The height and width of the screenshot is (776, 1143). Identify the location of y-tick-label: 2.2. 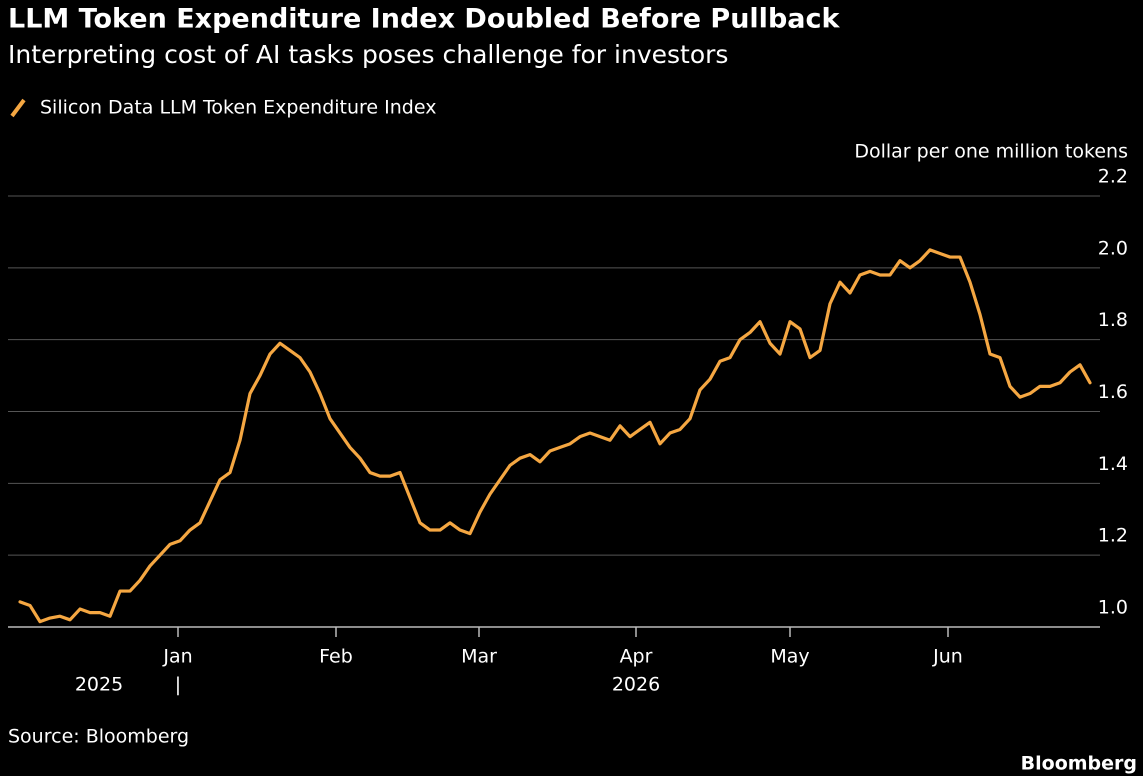
(1113, 177).